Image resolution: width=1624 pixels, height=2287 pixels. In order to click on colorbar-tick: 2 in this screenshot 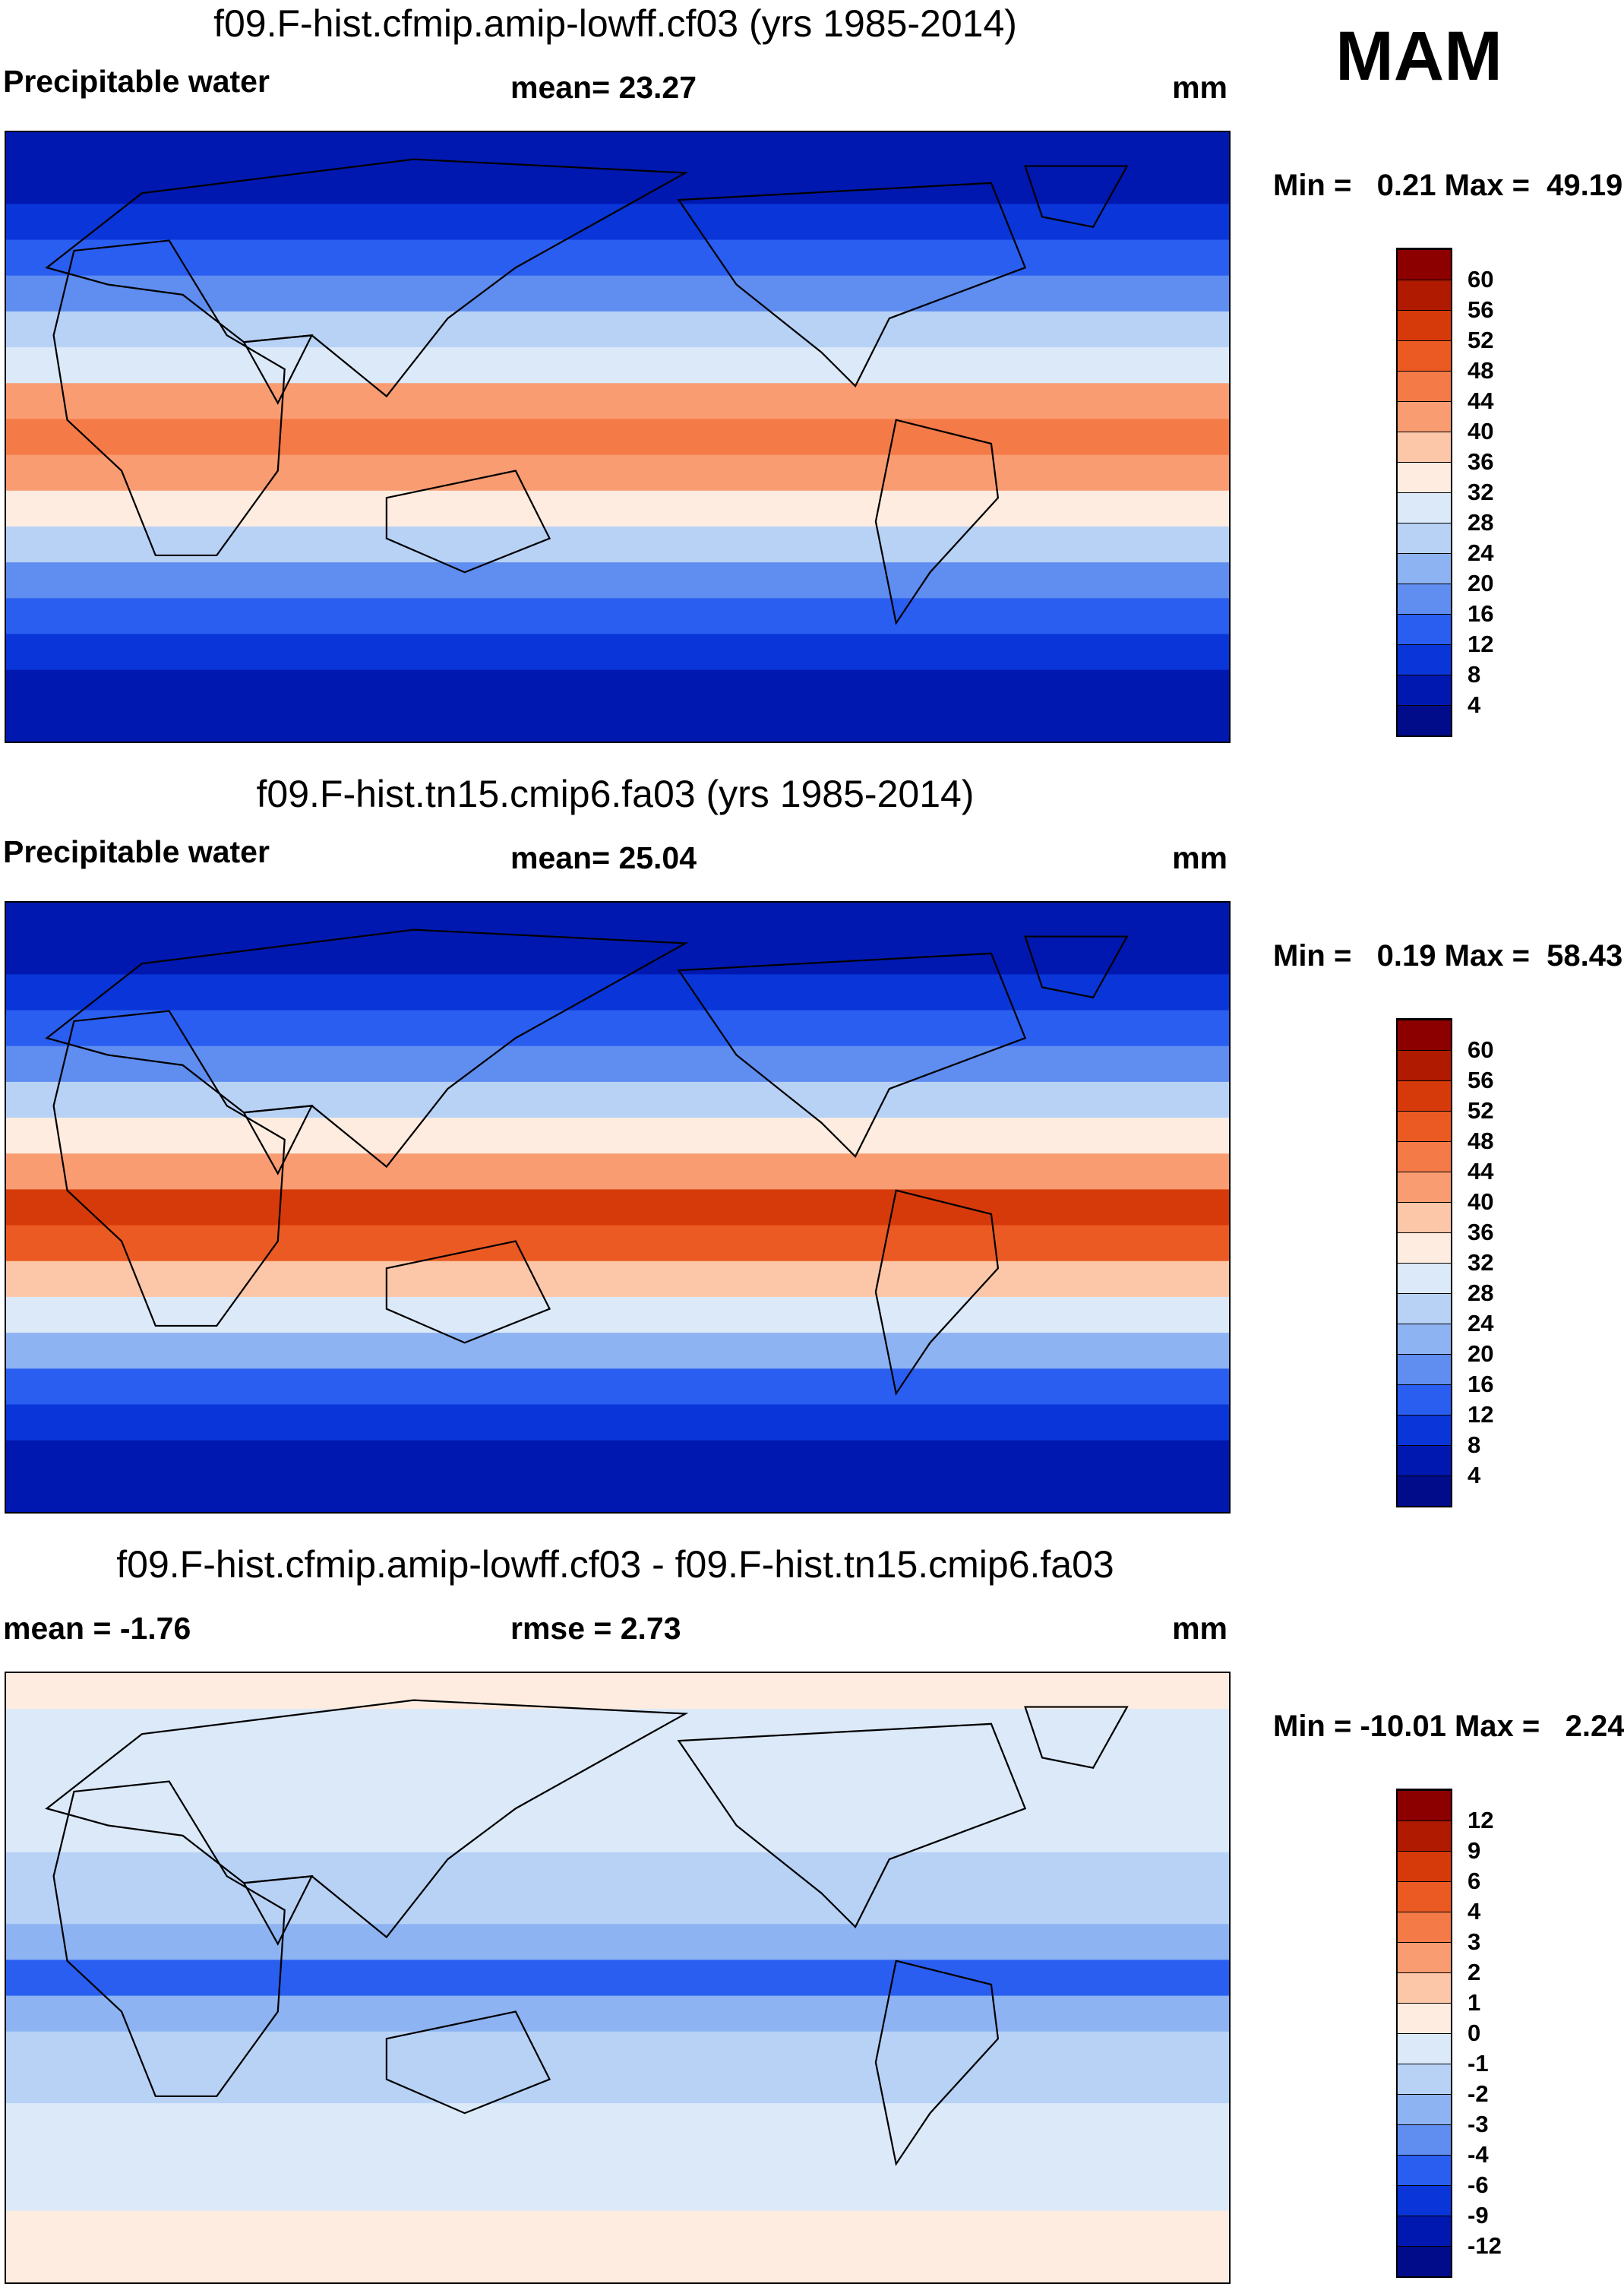, I will do `click(1475, 1972)`.